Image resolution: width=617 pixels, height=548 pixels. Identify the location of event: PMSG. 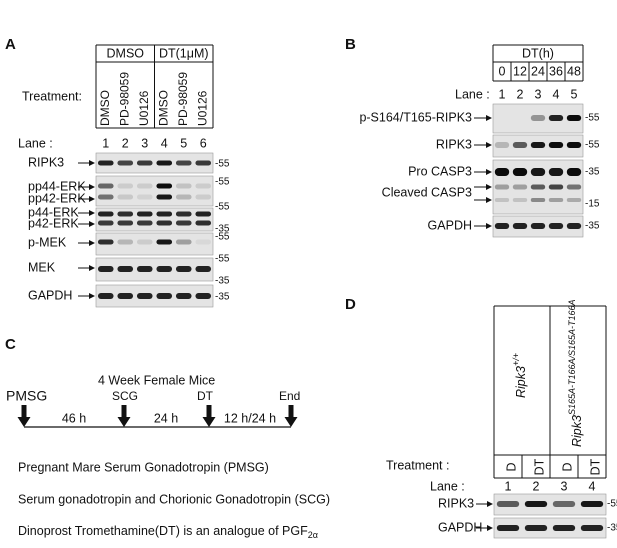
(26, 396).